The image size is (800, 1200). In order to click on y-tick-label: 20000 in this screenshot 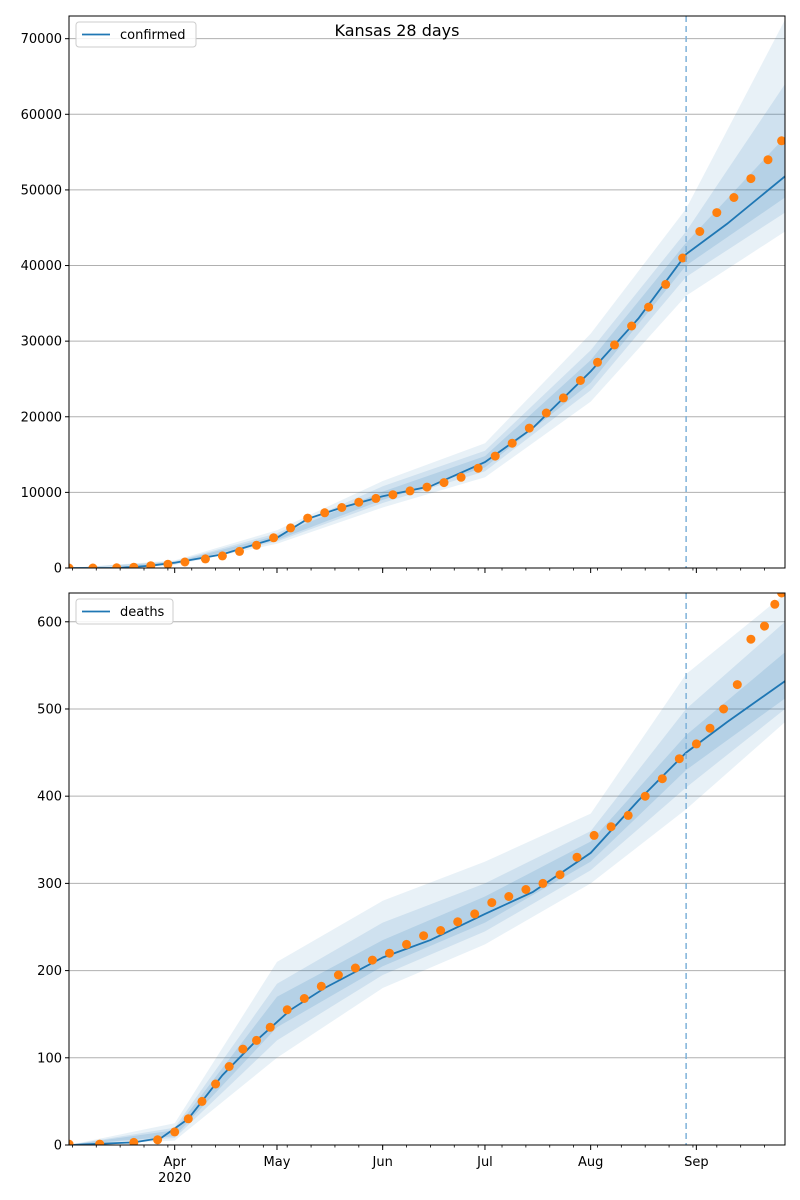, I will do `click(41, 417)`.